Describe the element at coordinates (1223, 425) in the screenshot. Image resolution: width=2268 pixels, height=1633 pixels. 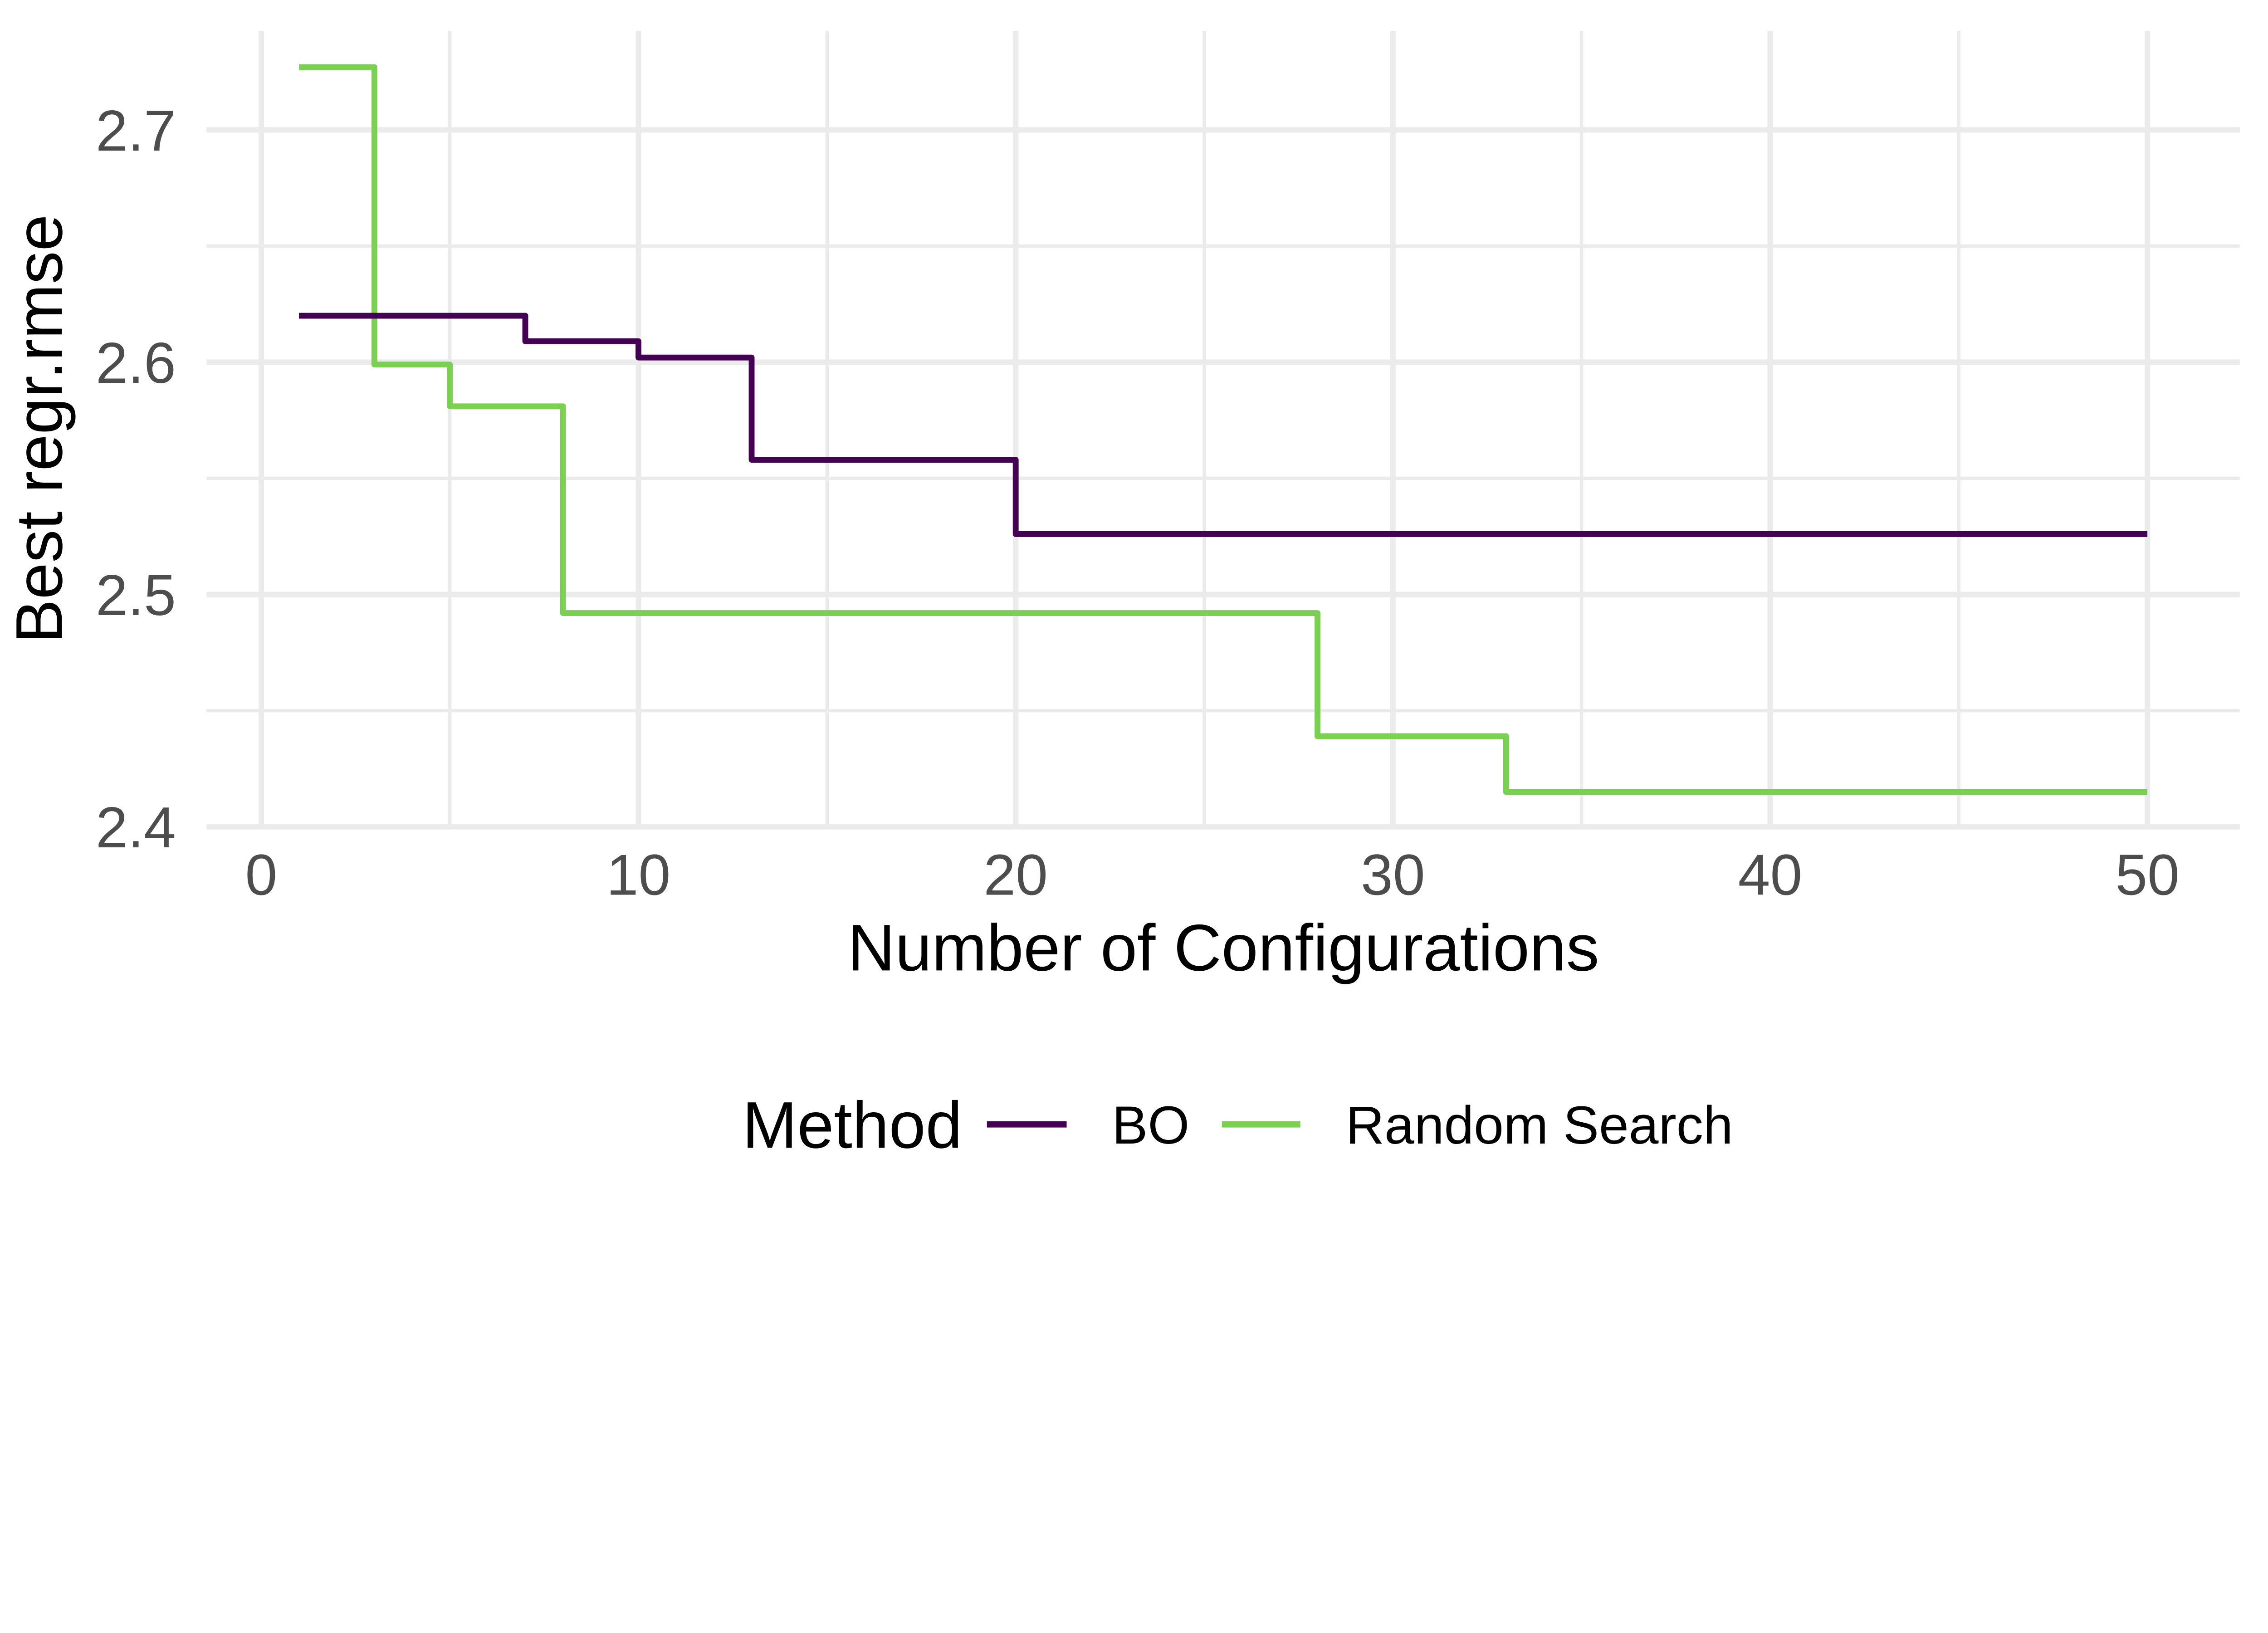
I see `bo-line` at that location.